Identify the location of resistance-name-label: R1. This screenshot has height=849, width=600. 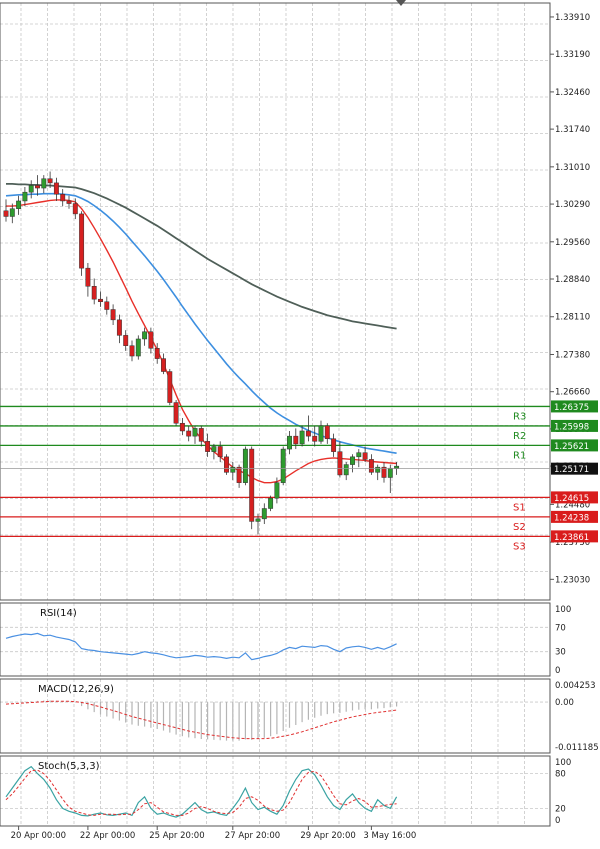
(519, 455).